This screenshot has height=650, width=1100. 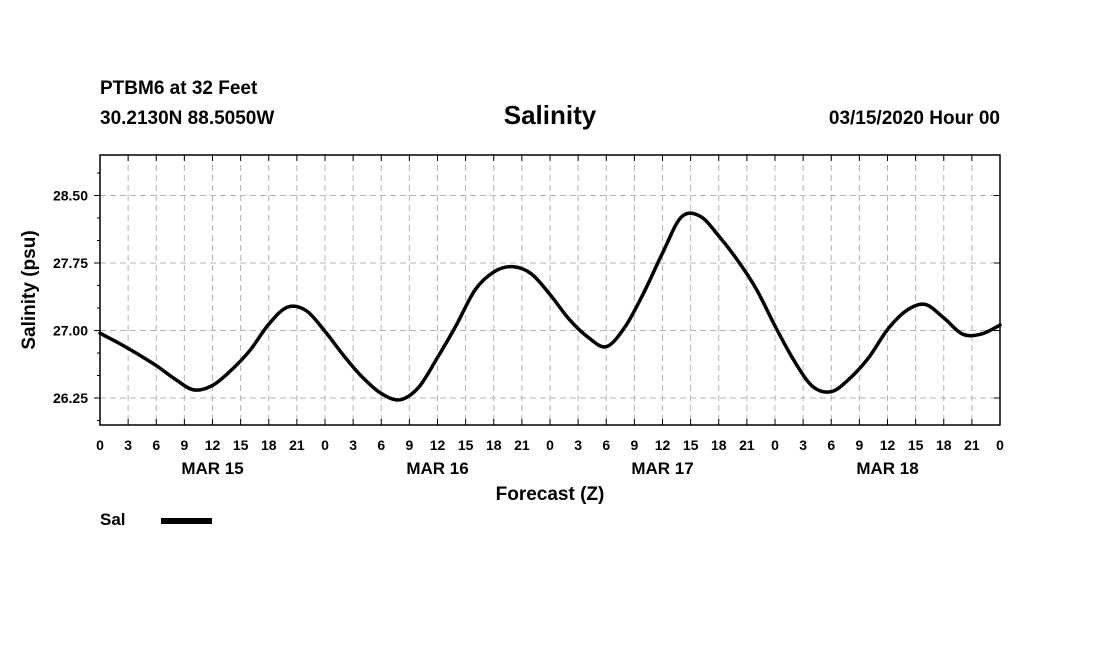 I want to click on y-tick-label: 28.50, so click(x=70, y=196).